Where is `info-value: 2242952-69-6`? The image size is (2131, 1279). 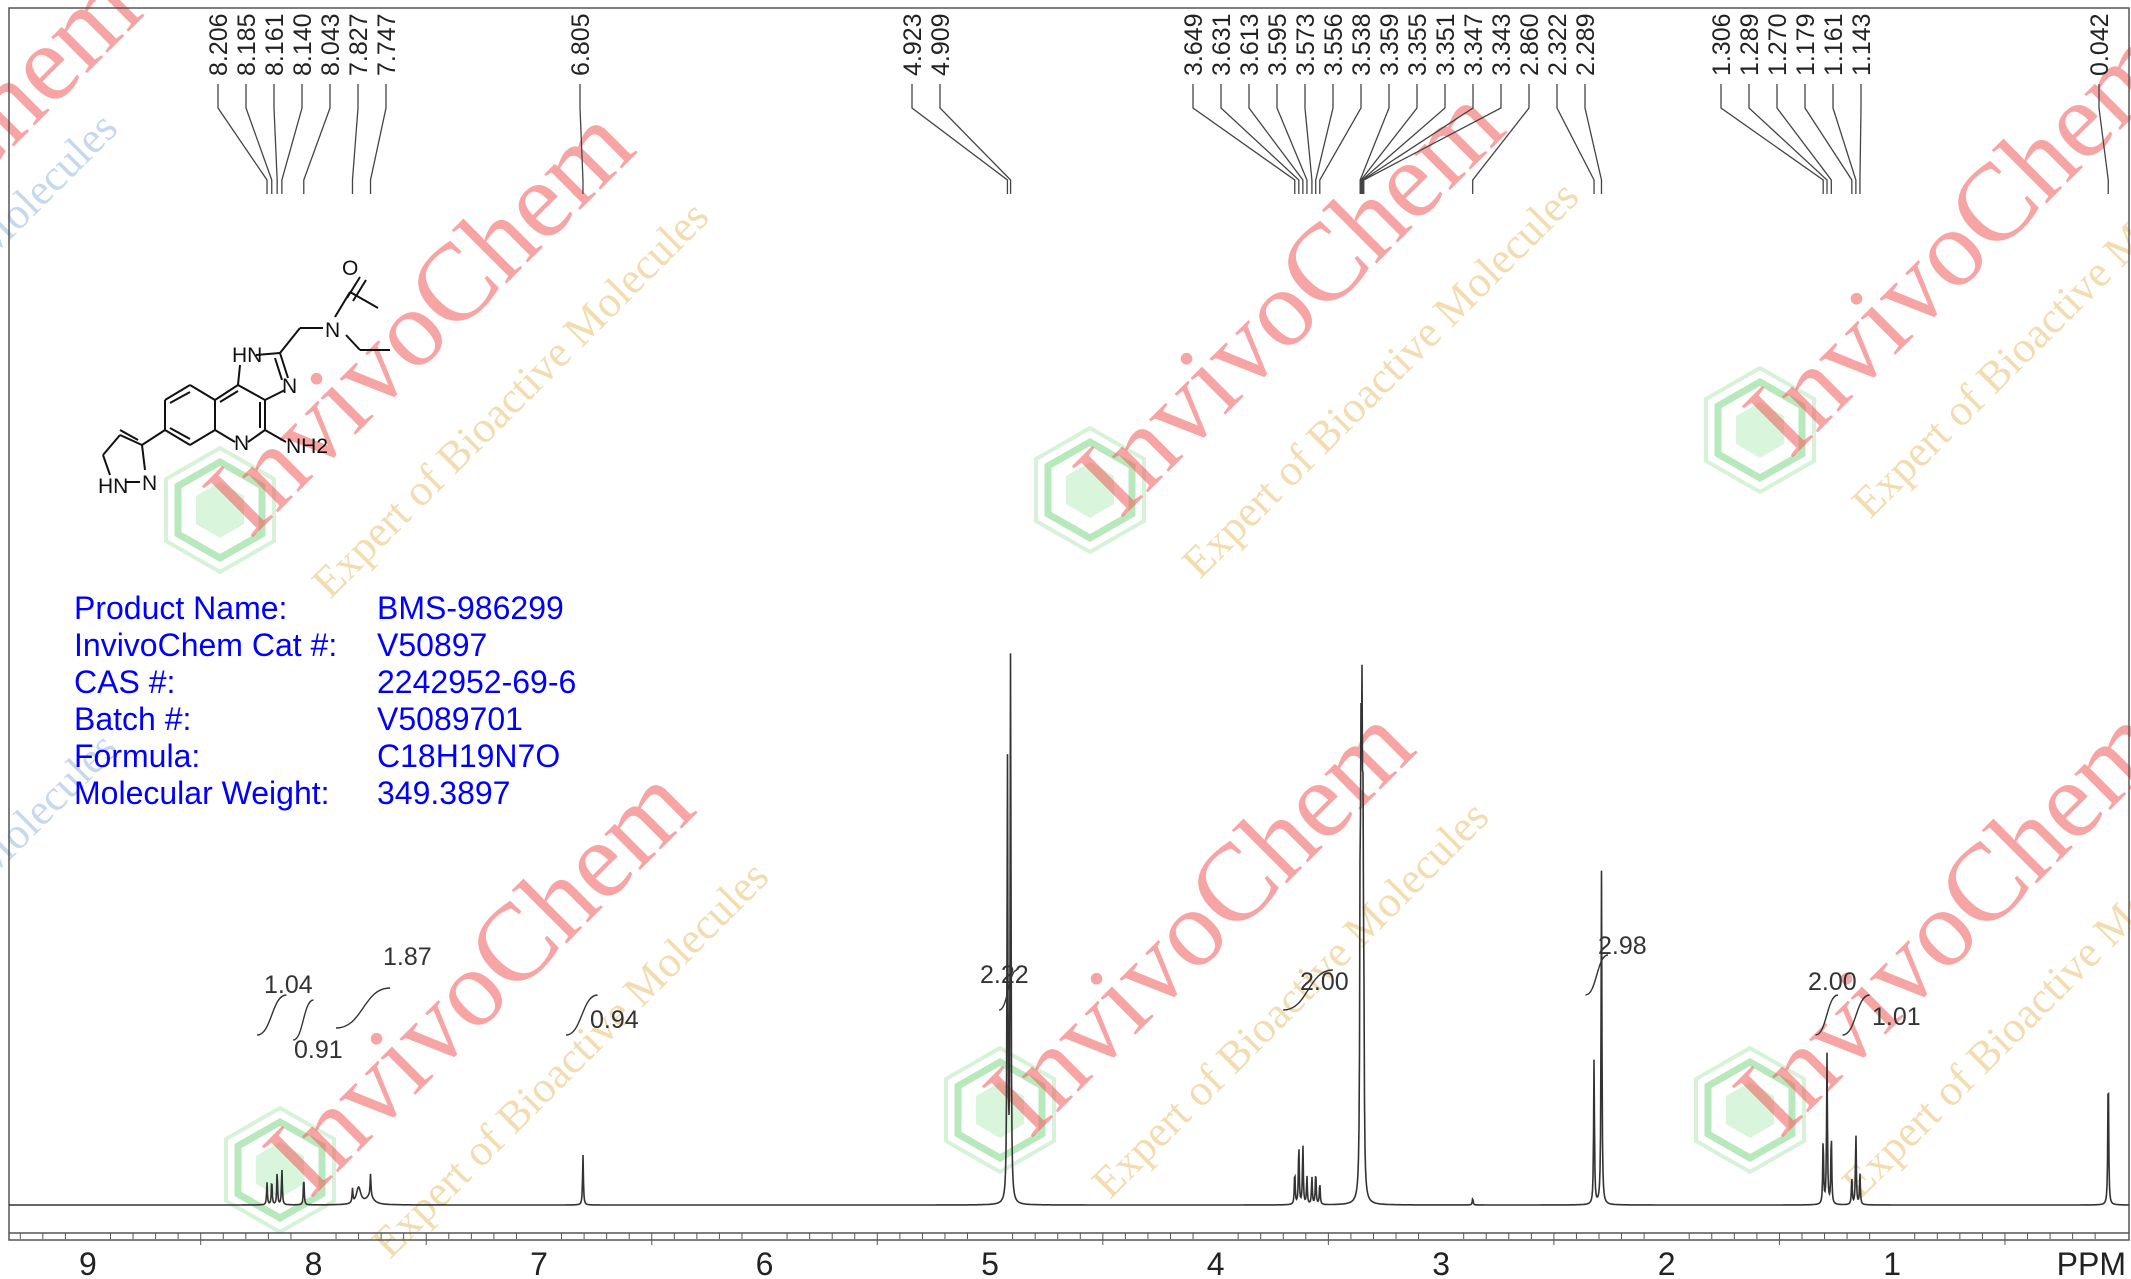 info-value: 2242952-69-6 is located at coordinates (477, 682).